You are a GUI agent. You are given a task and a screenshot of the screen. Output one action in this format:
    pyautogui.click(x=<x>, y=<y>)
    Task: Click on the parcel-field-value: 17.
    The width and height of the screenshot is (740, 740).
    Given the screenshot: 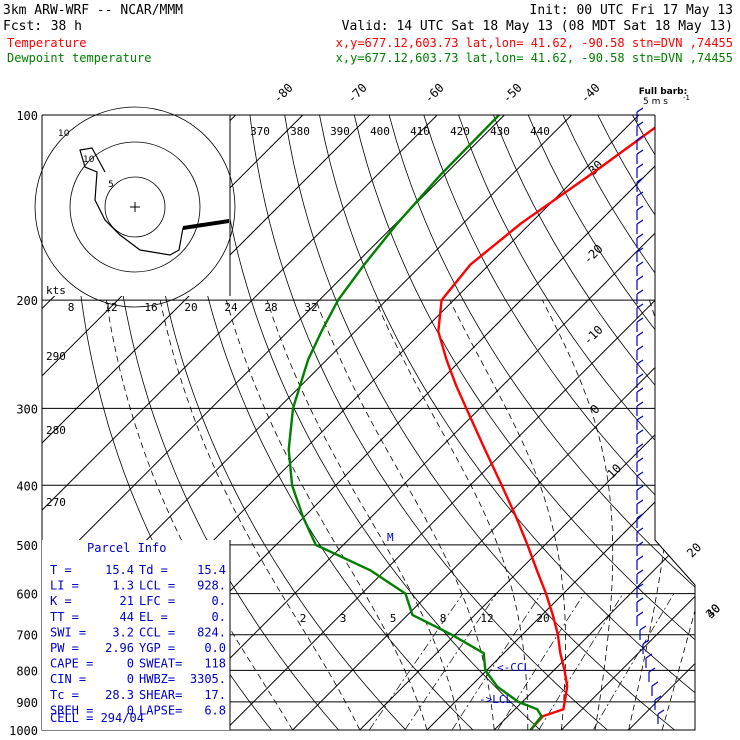 What is the action you would take?
    pyautogui.click(x=215, y=695)
    